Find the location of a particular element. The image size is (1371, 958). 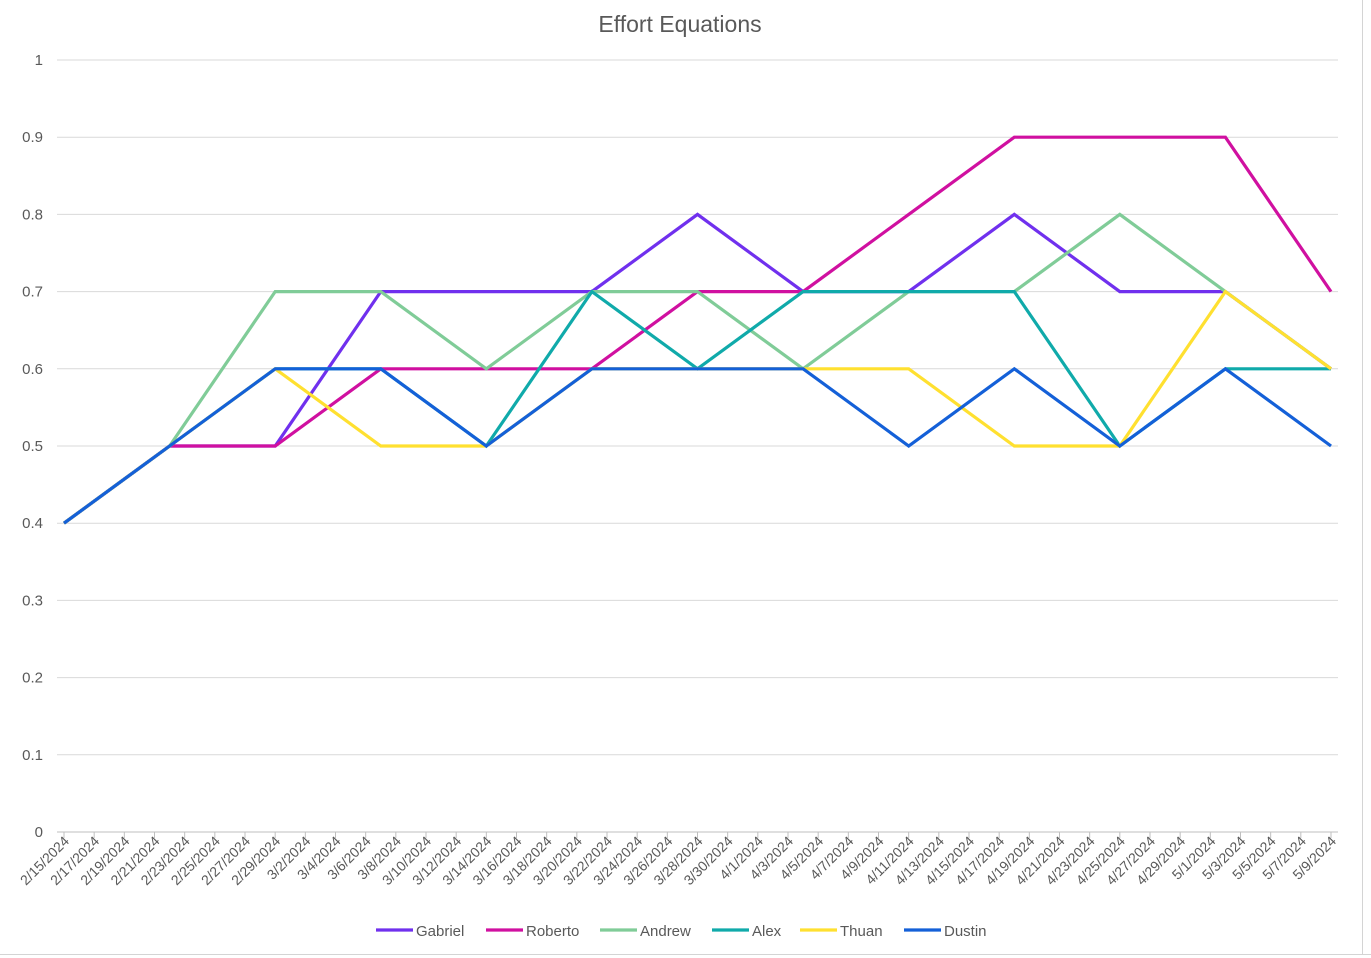

chart-title: Effort Equations is located at coordinates (679, 24).